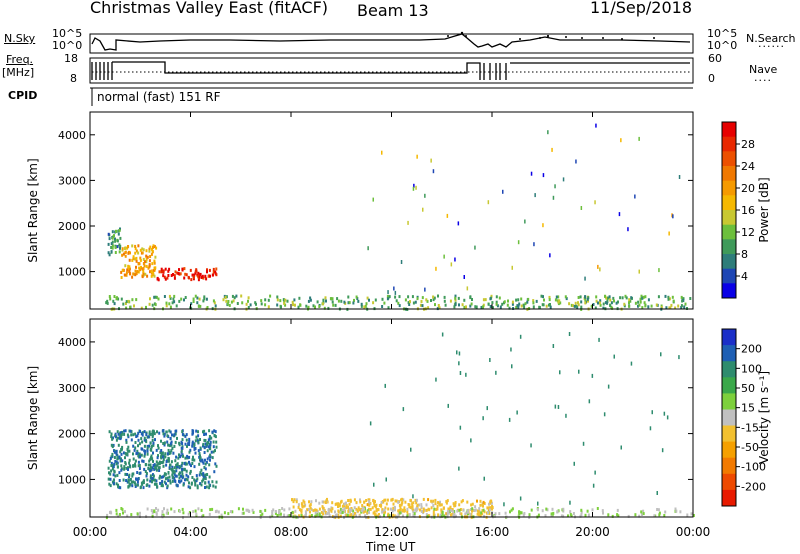 This screenshot has width=800, height=554. I want to click on velocity-colorbar-segment, so click(729, 385).